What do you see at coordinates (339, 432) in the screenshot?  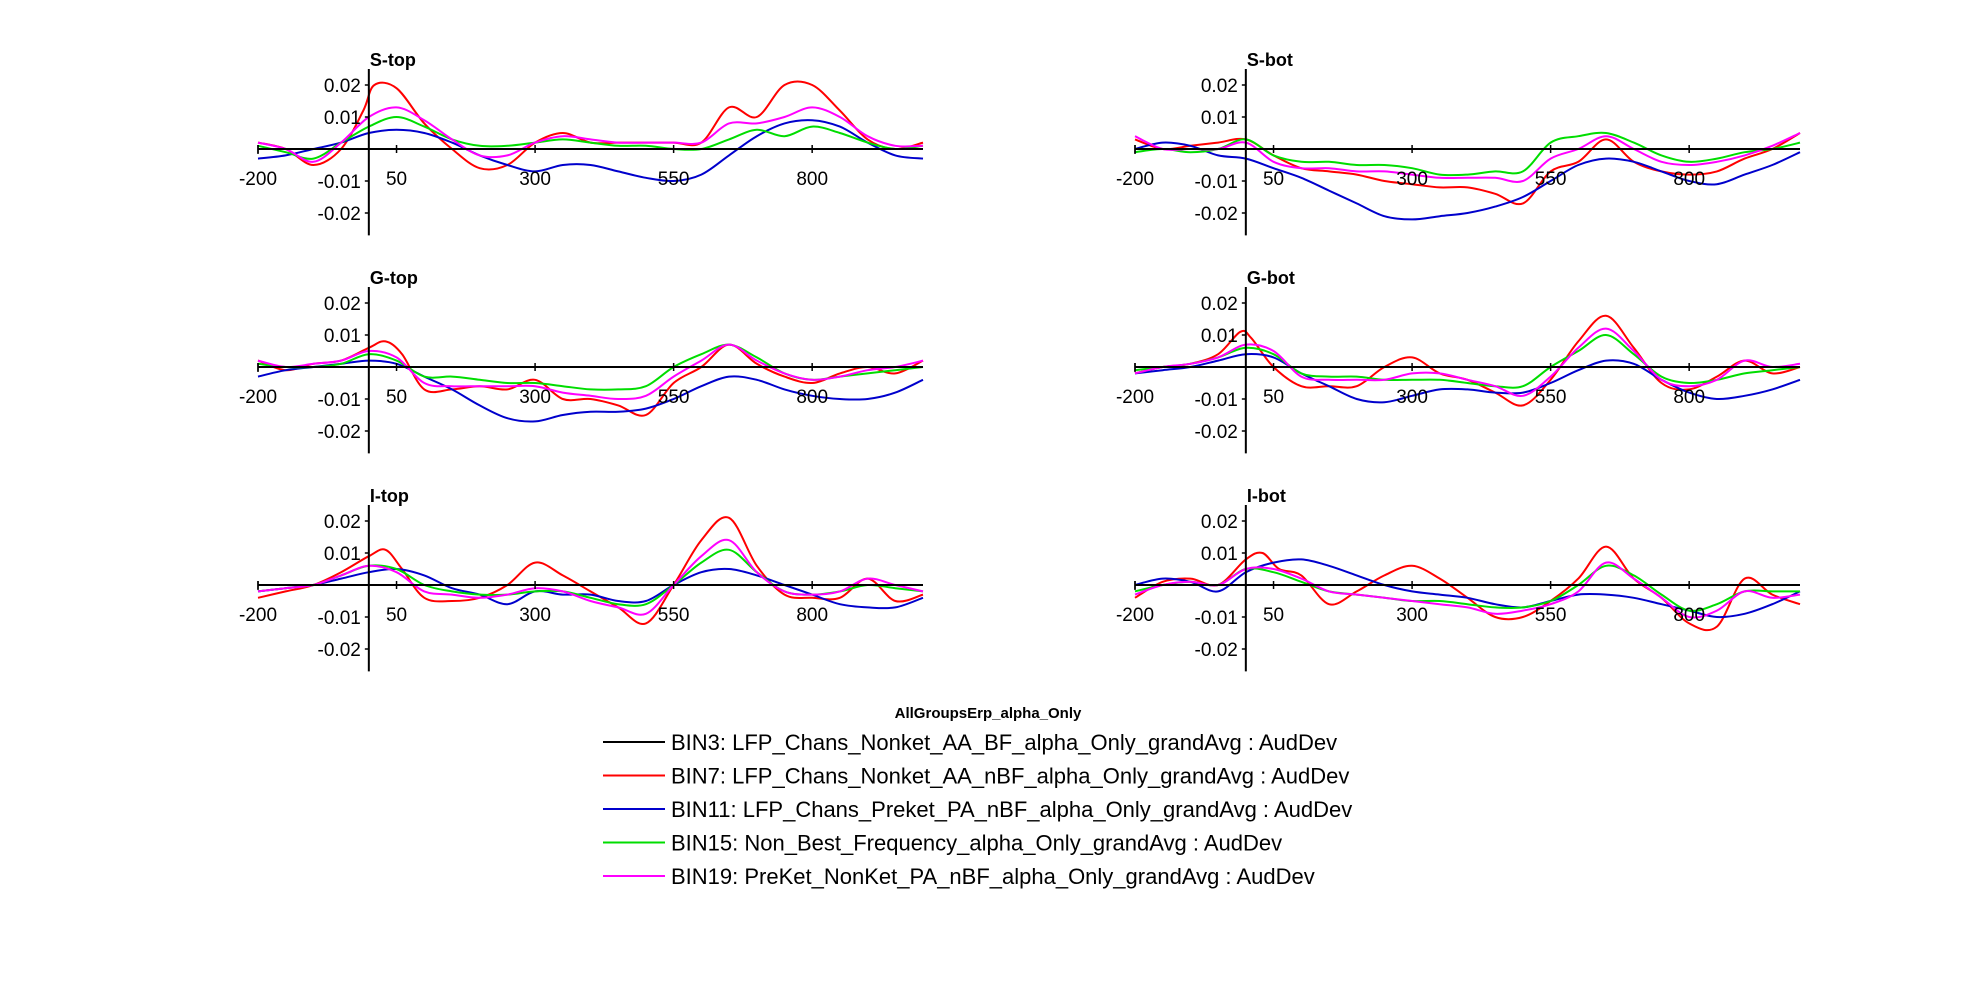 I see `g-top-ytick-label: -0.02` at bounding box center [339, 432].